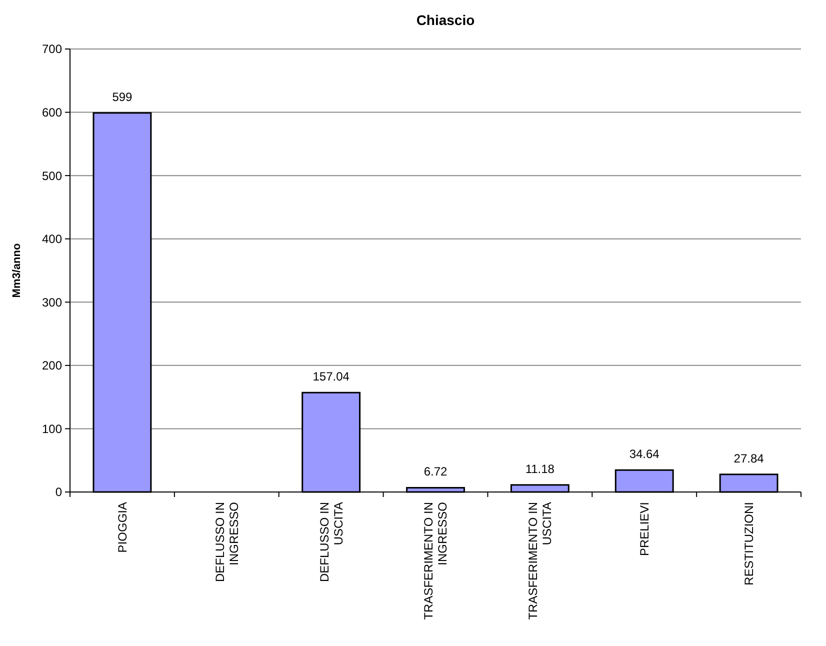 The width and height of the screenshot is (826, 646). Describe the element at coordinates (445, 20) in the screenshot. I see `chart-title: Chiascio` at that location.